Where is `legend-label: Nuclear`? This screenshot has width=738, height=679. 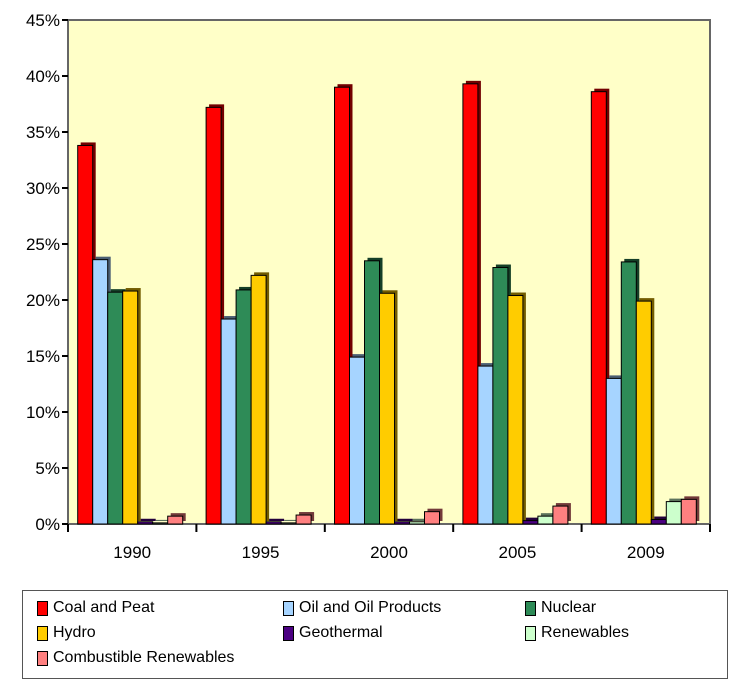 legend-label: Nuclear is located at coordinates (569, 607).